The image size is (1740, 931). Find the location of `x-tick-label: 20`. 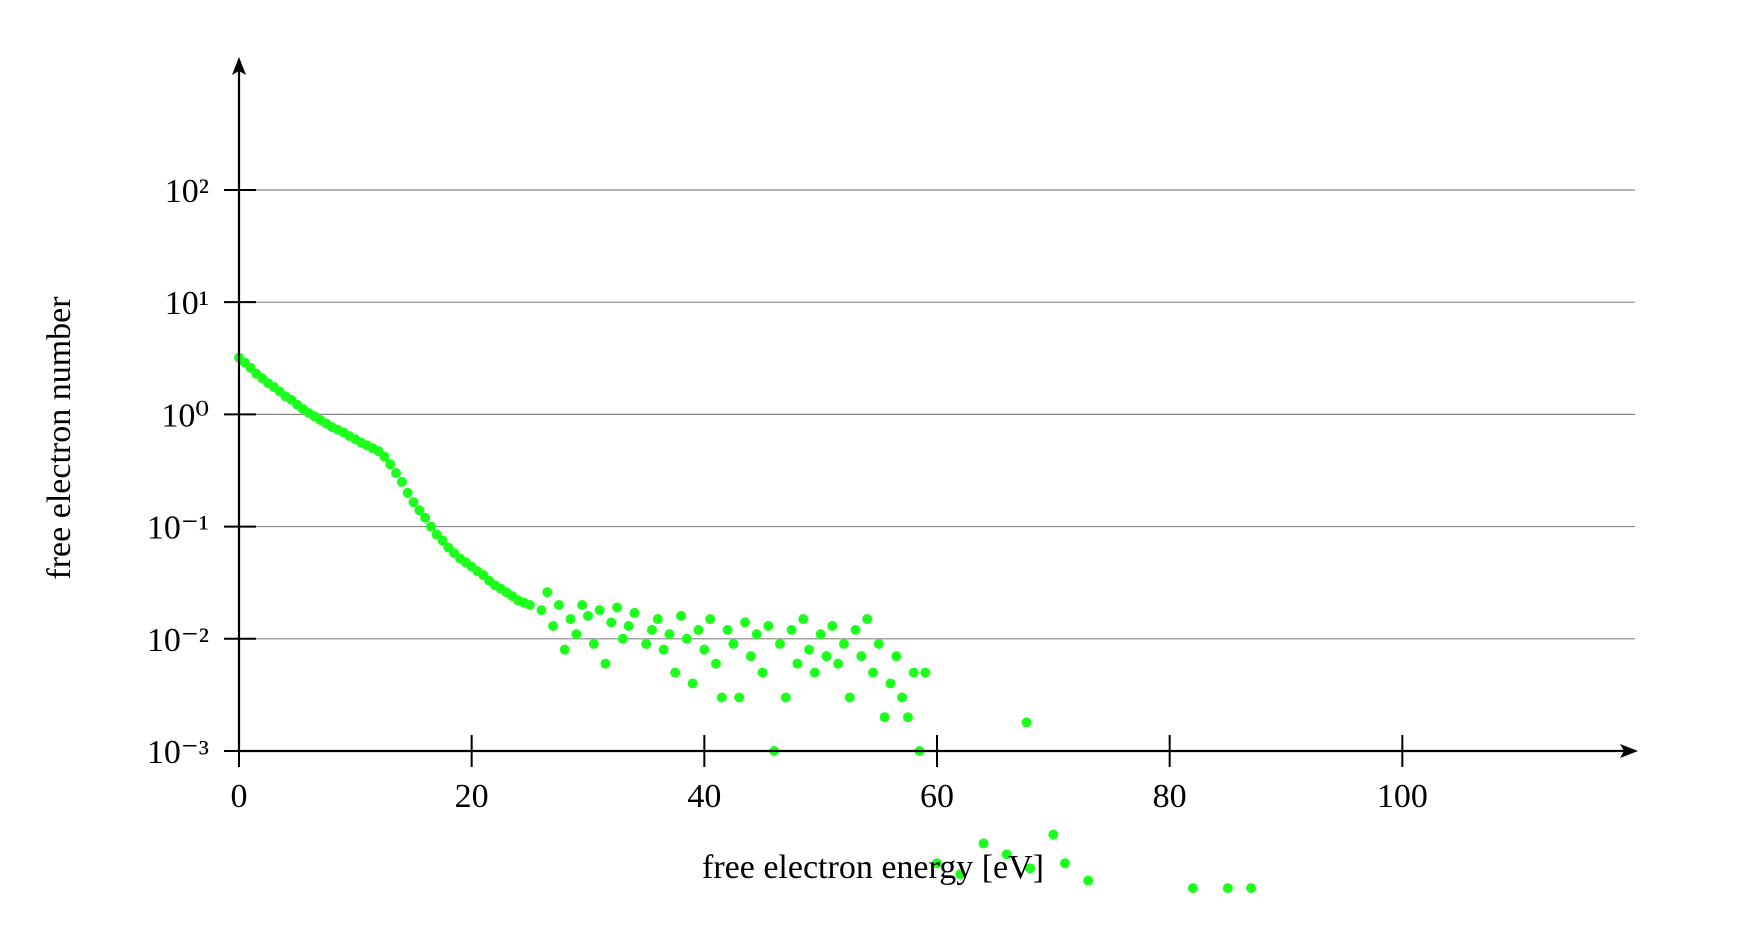

x-tick-label: 20 is located at coordinates (472, 796).